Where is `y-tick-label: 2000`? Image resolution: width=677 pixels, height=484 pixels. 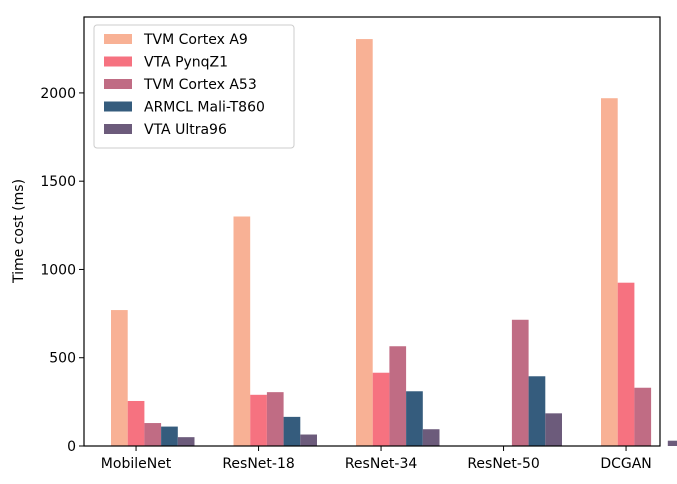
y-tick-label: 2000 is located at coordinates (58, 94).